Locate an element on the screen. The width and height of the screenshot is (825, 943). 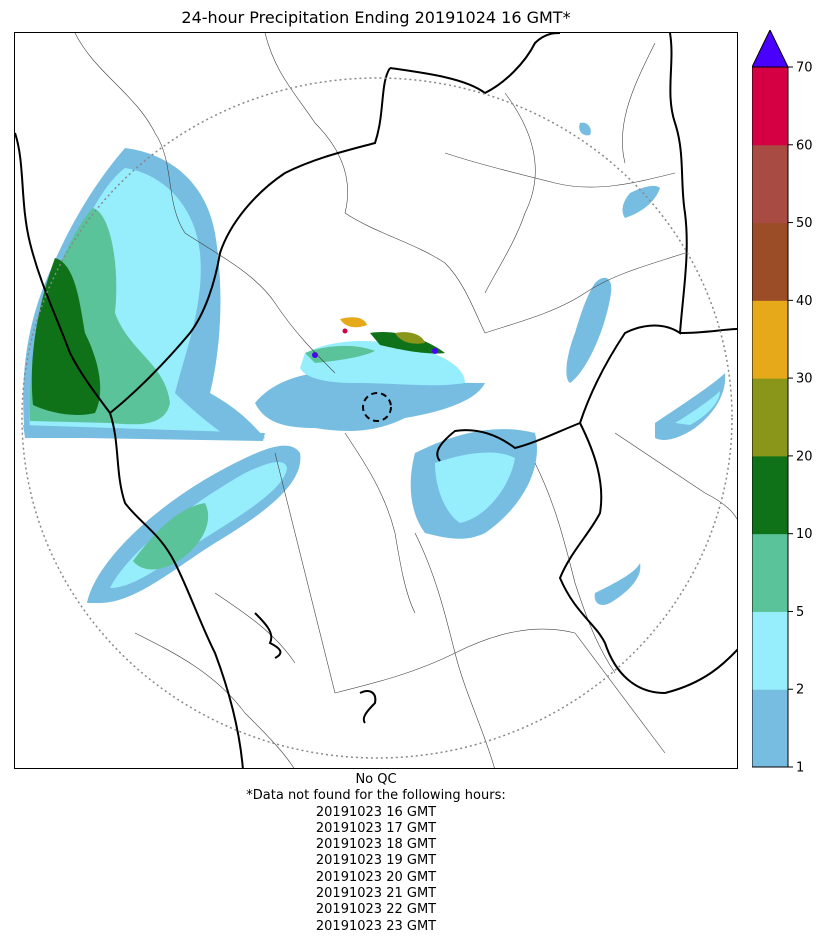
rain-streak-north is located at coordinates (641, 201).